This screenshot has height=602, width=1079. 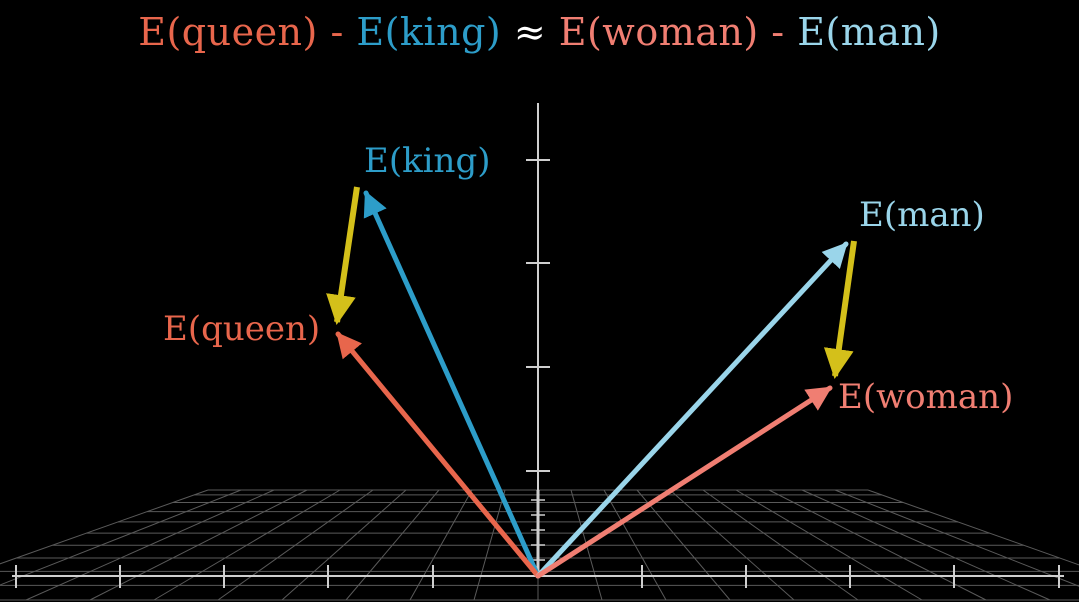 What do you see at coordinates (922, 215) in the screenshot?
I see `man-label: E(man)` at bounding box center [922, 215].